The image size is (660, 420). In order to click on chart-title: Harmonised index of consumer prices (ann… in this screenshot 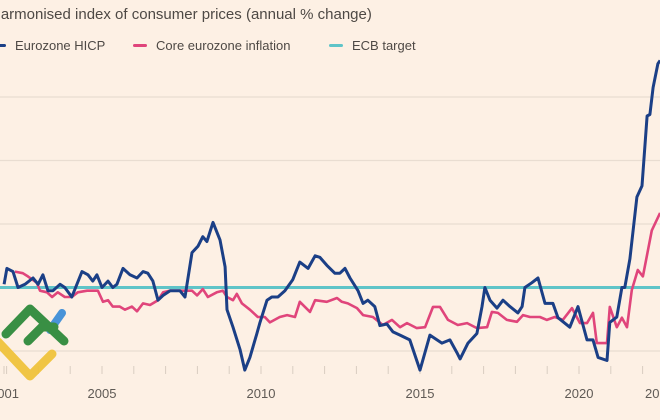, I will do `click(186, 14)`.